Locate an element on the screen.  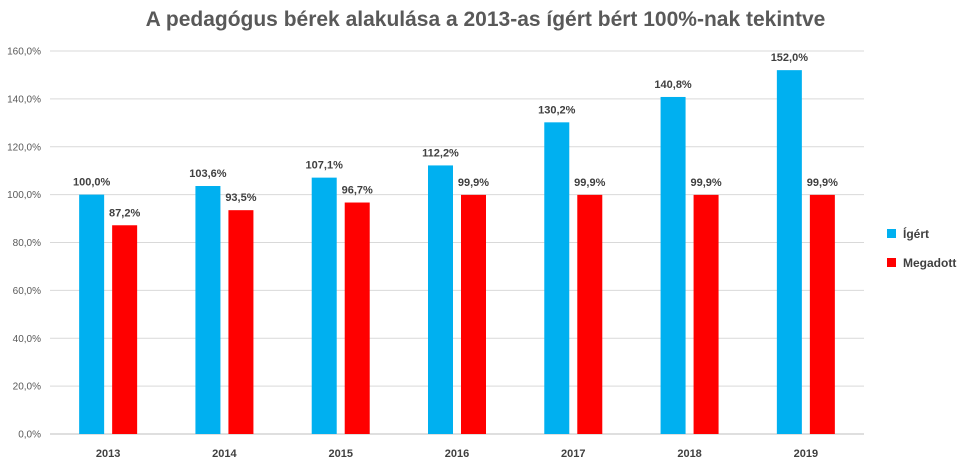
legend-label: Ígért is located at coordinates (916, 233).